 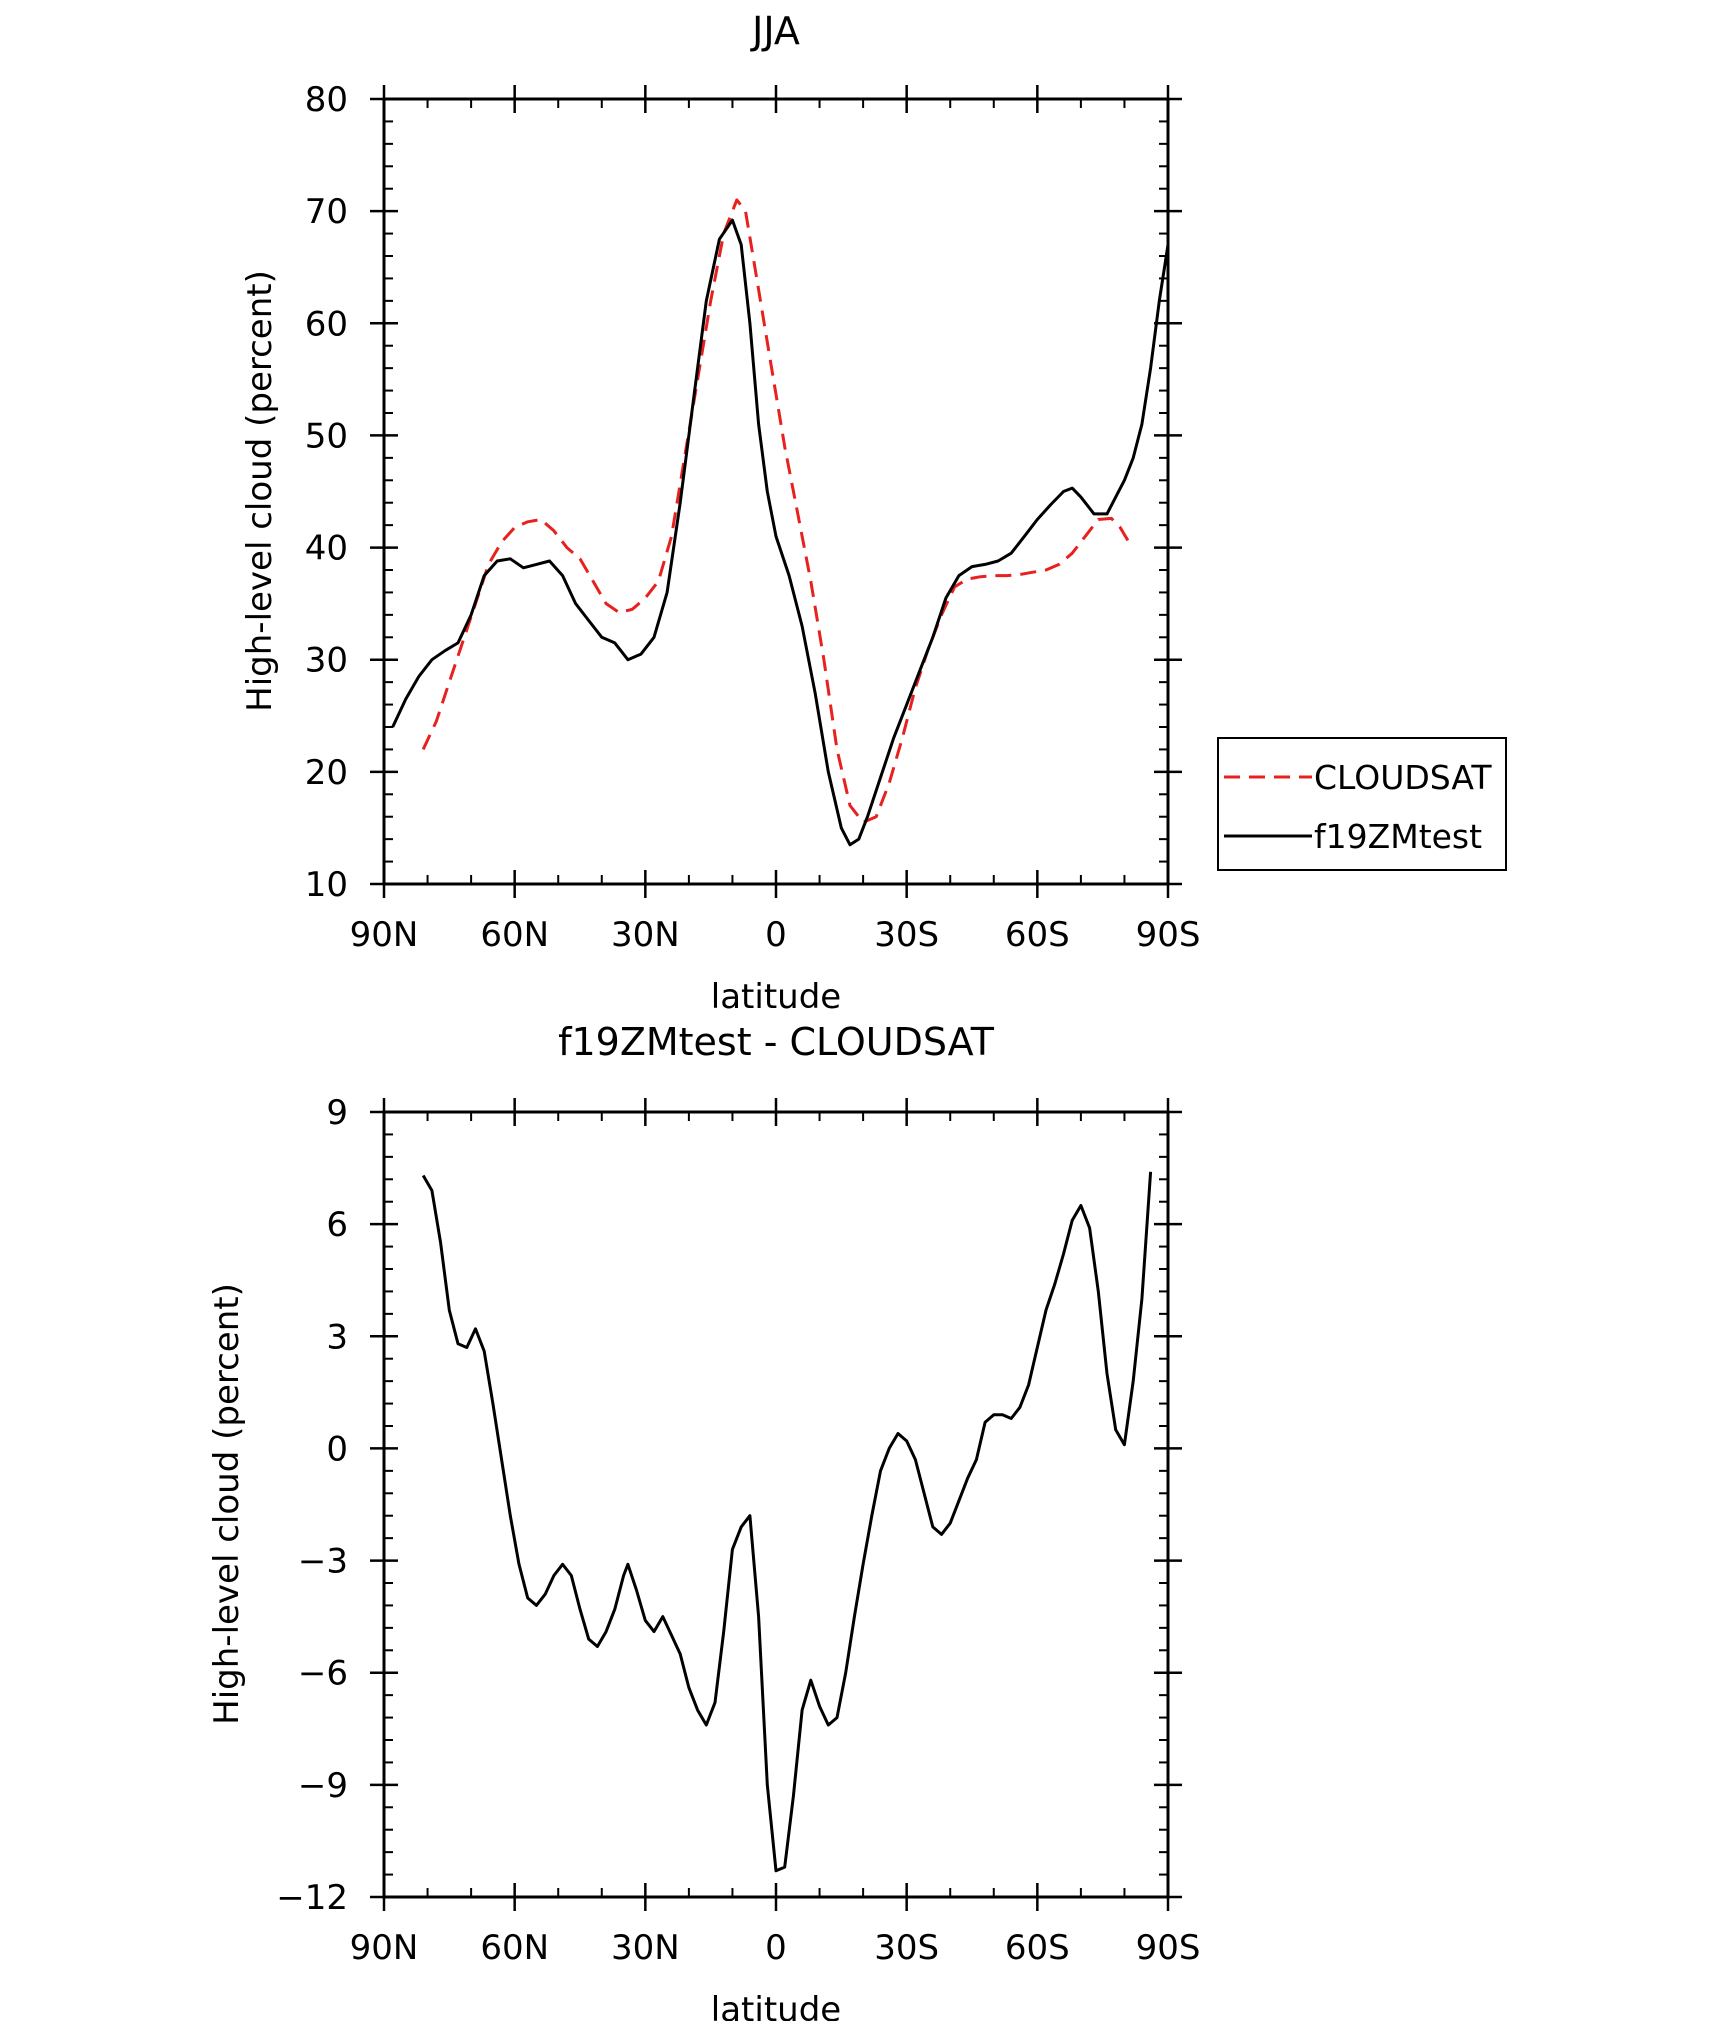 I want to click on y-tick-label: 60, so click(x=326, y=324).